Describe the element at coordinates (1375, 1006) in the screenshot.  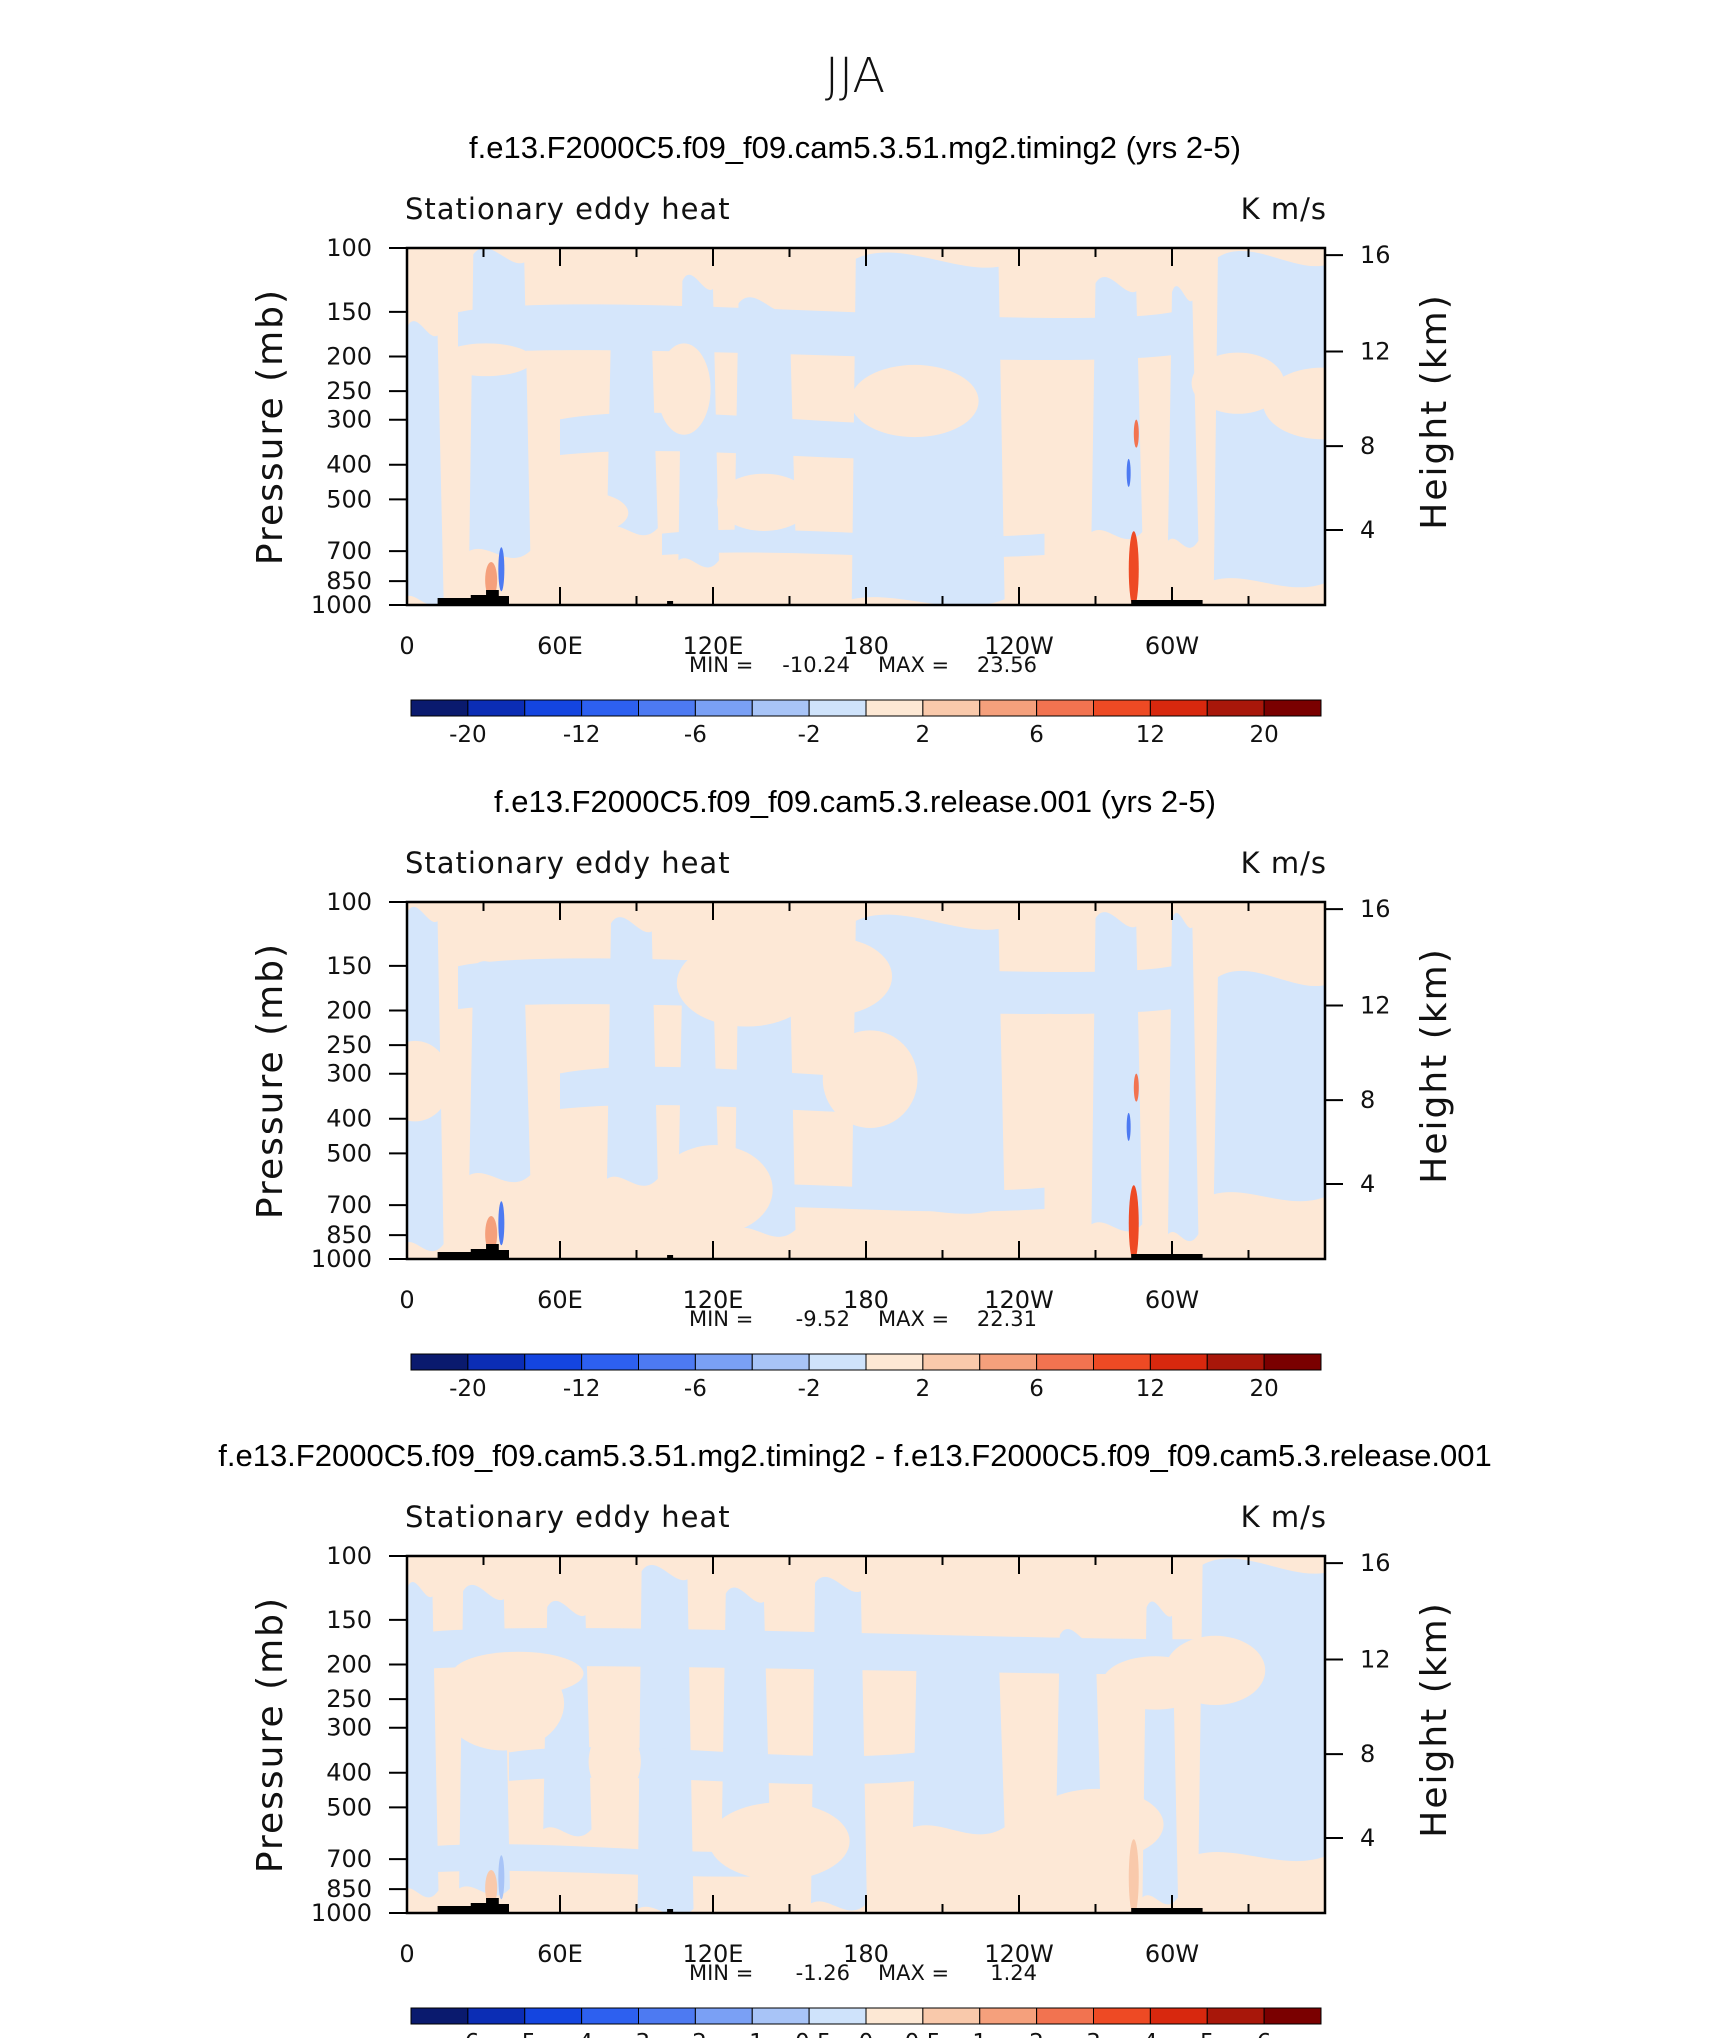
I see `y2-tick-label: 12` at that location.